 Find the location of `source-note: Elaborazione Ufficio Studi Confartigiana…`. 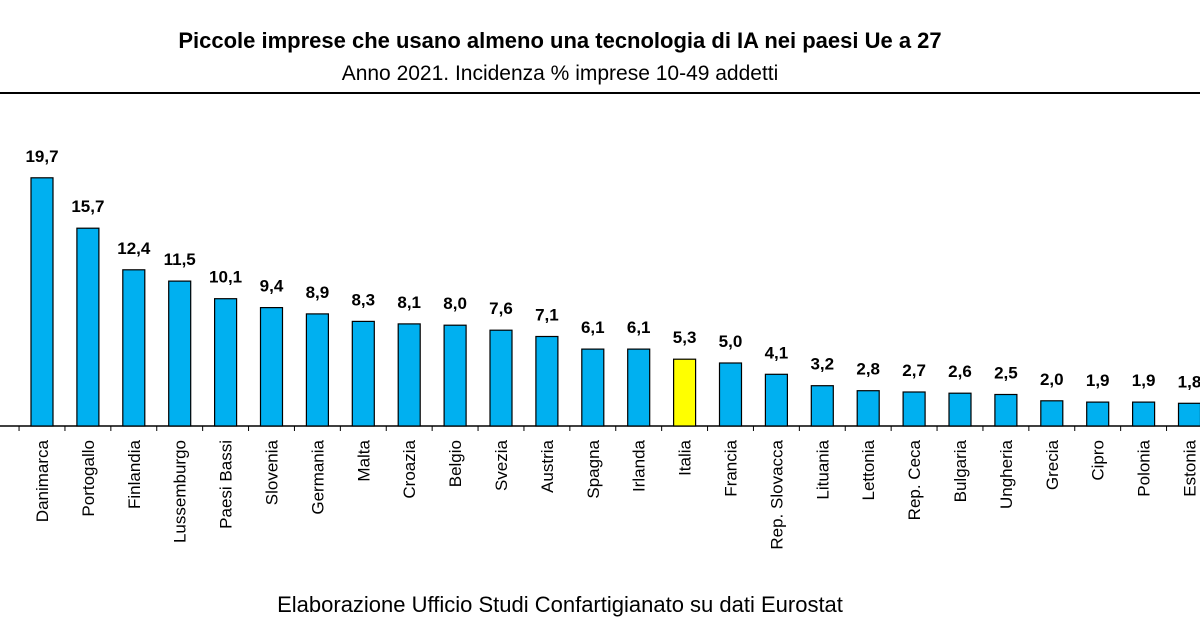

source-note: Elaborazione Ufficio Studi Confartigiana… is located at coordinates (560, 604).